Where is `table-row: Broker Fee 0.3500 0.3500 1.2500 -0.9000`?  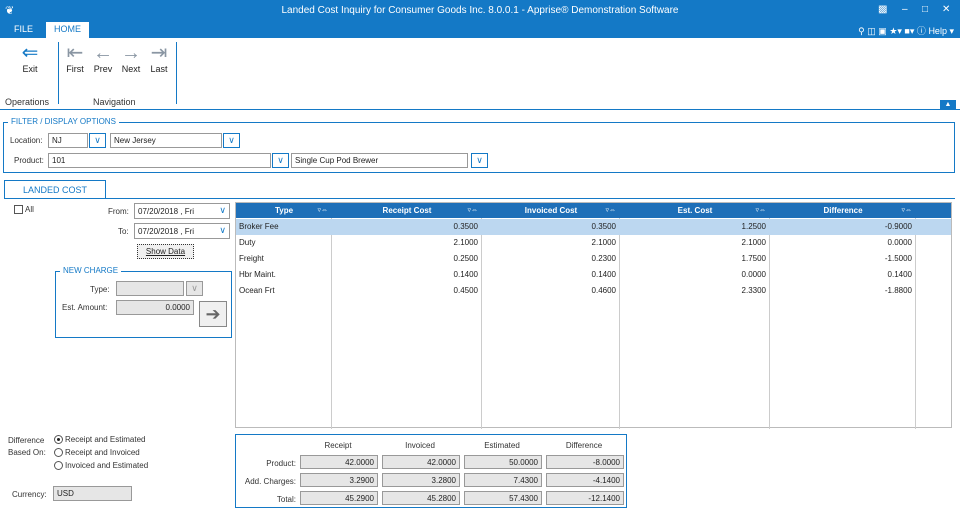
table-row: Broker Fee 0.3500 0.3500 1.2500 -0.9000 is located at coordinates (593, 227).